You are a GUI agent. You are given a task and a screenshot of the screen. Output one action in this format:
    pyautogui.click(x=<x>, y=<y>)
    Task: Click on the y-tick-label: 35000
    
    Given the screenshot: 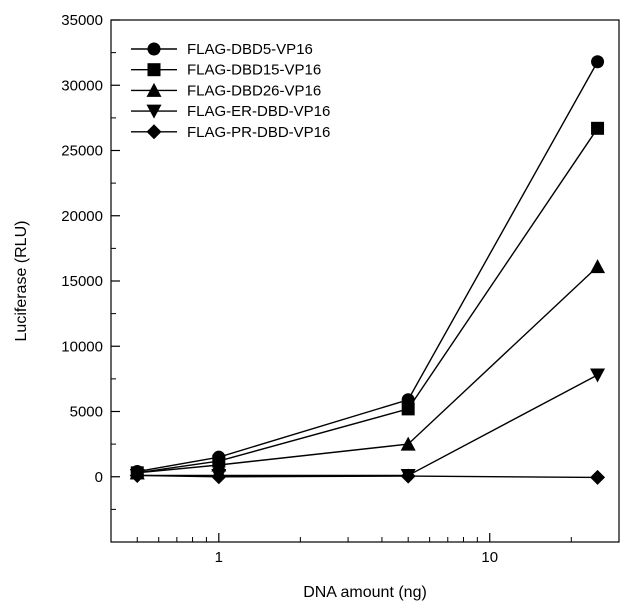 What is the action you would take?
    pyautogui.click(x=82, y=20)
    